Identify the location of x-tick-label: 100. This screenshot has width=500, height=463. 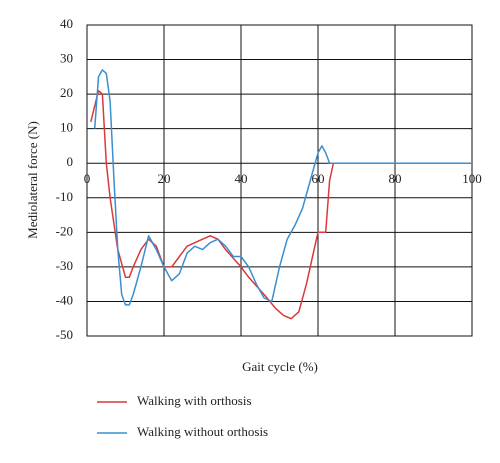
(472, 178).